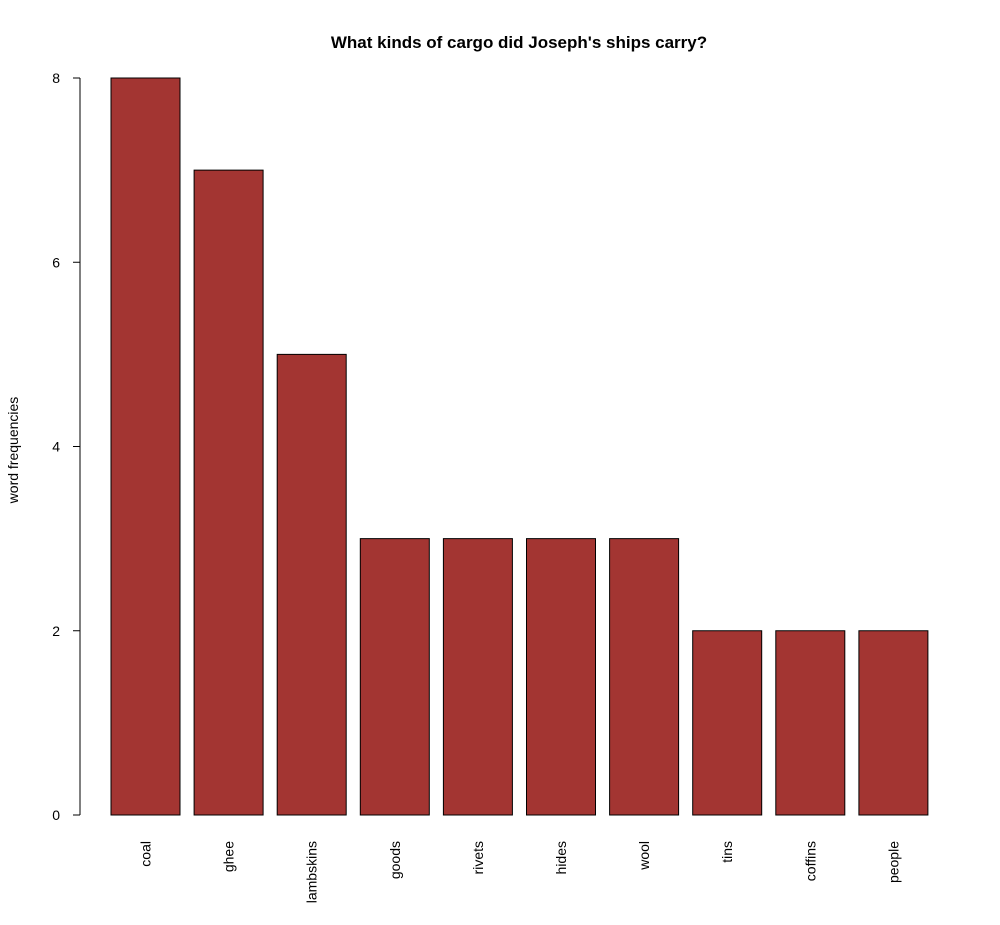  What do you see at coordinates (145, 446) in the screenshot?
I see `bar-coal` at bounding box center [145, 446].